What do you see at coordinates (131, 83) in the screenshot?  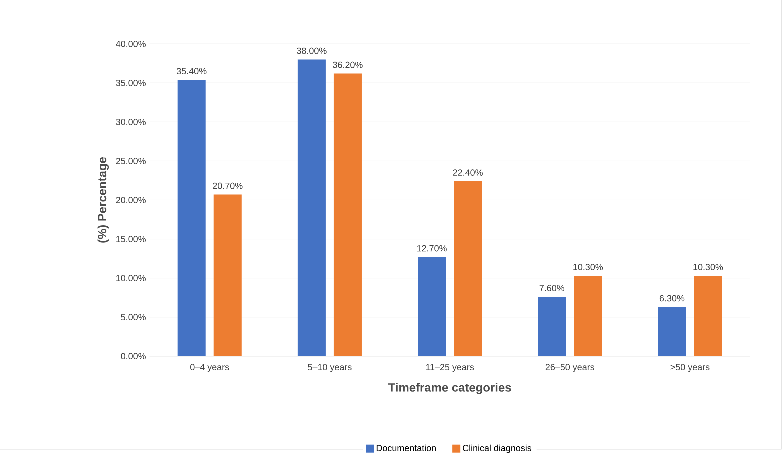 I see `y-tick-label: 35.00%` at bounding box center [131, 83].